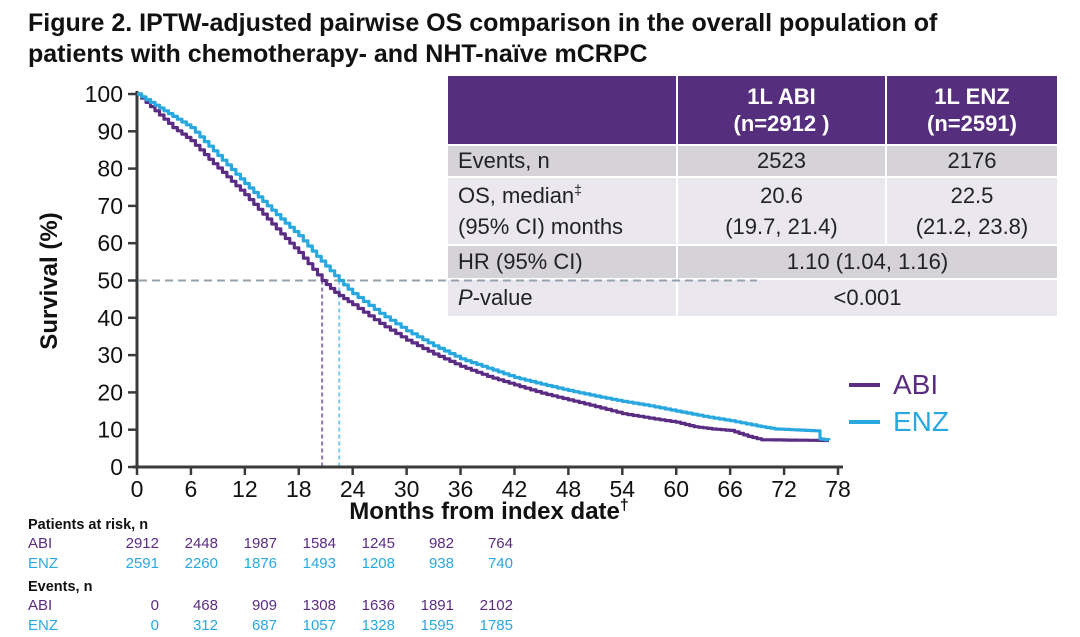 Image resolution: width=1080 pixels, height=637 pixels. Describe the element at coordinates (110, 281) in the screenshot. I see `y-tick-label: 50` at that location.